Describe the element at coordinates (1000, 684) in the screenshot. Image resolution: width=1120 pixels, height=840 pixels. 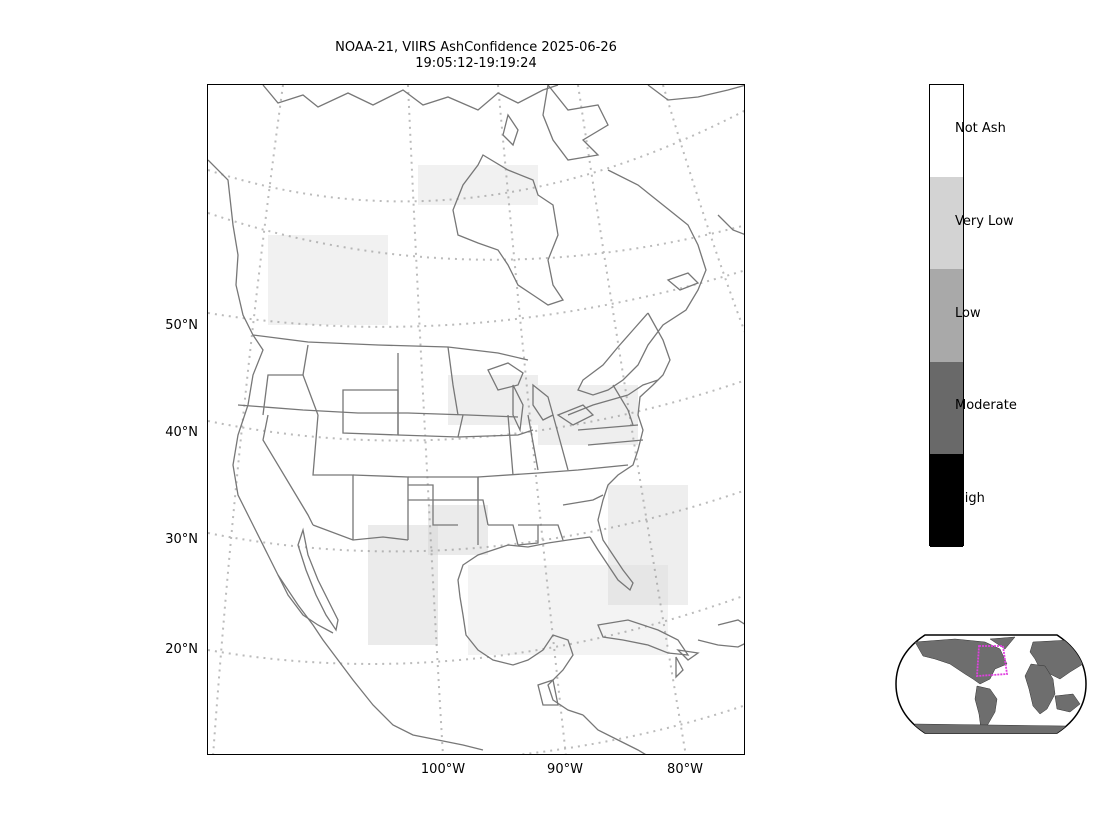
I see `inset-land` at that location.